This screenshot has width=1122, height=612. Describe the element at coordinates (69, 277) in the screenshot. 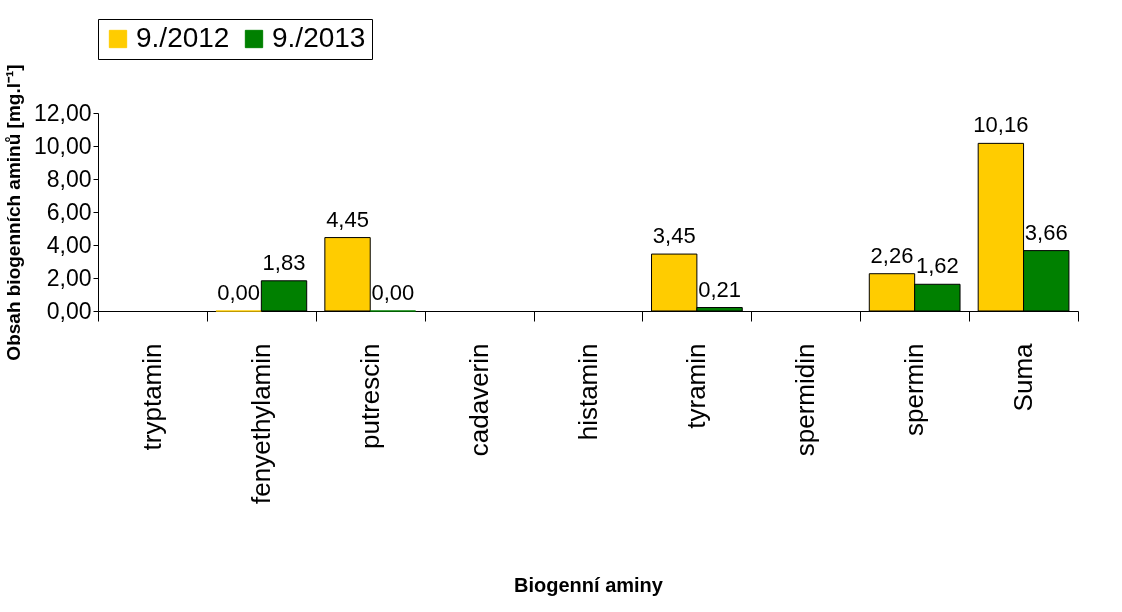

I see `y-tick-label: 2,00` at that location.